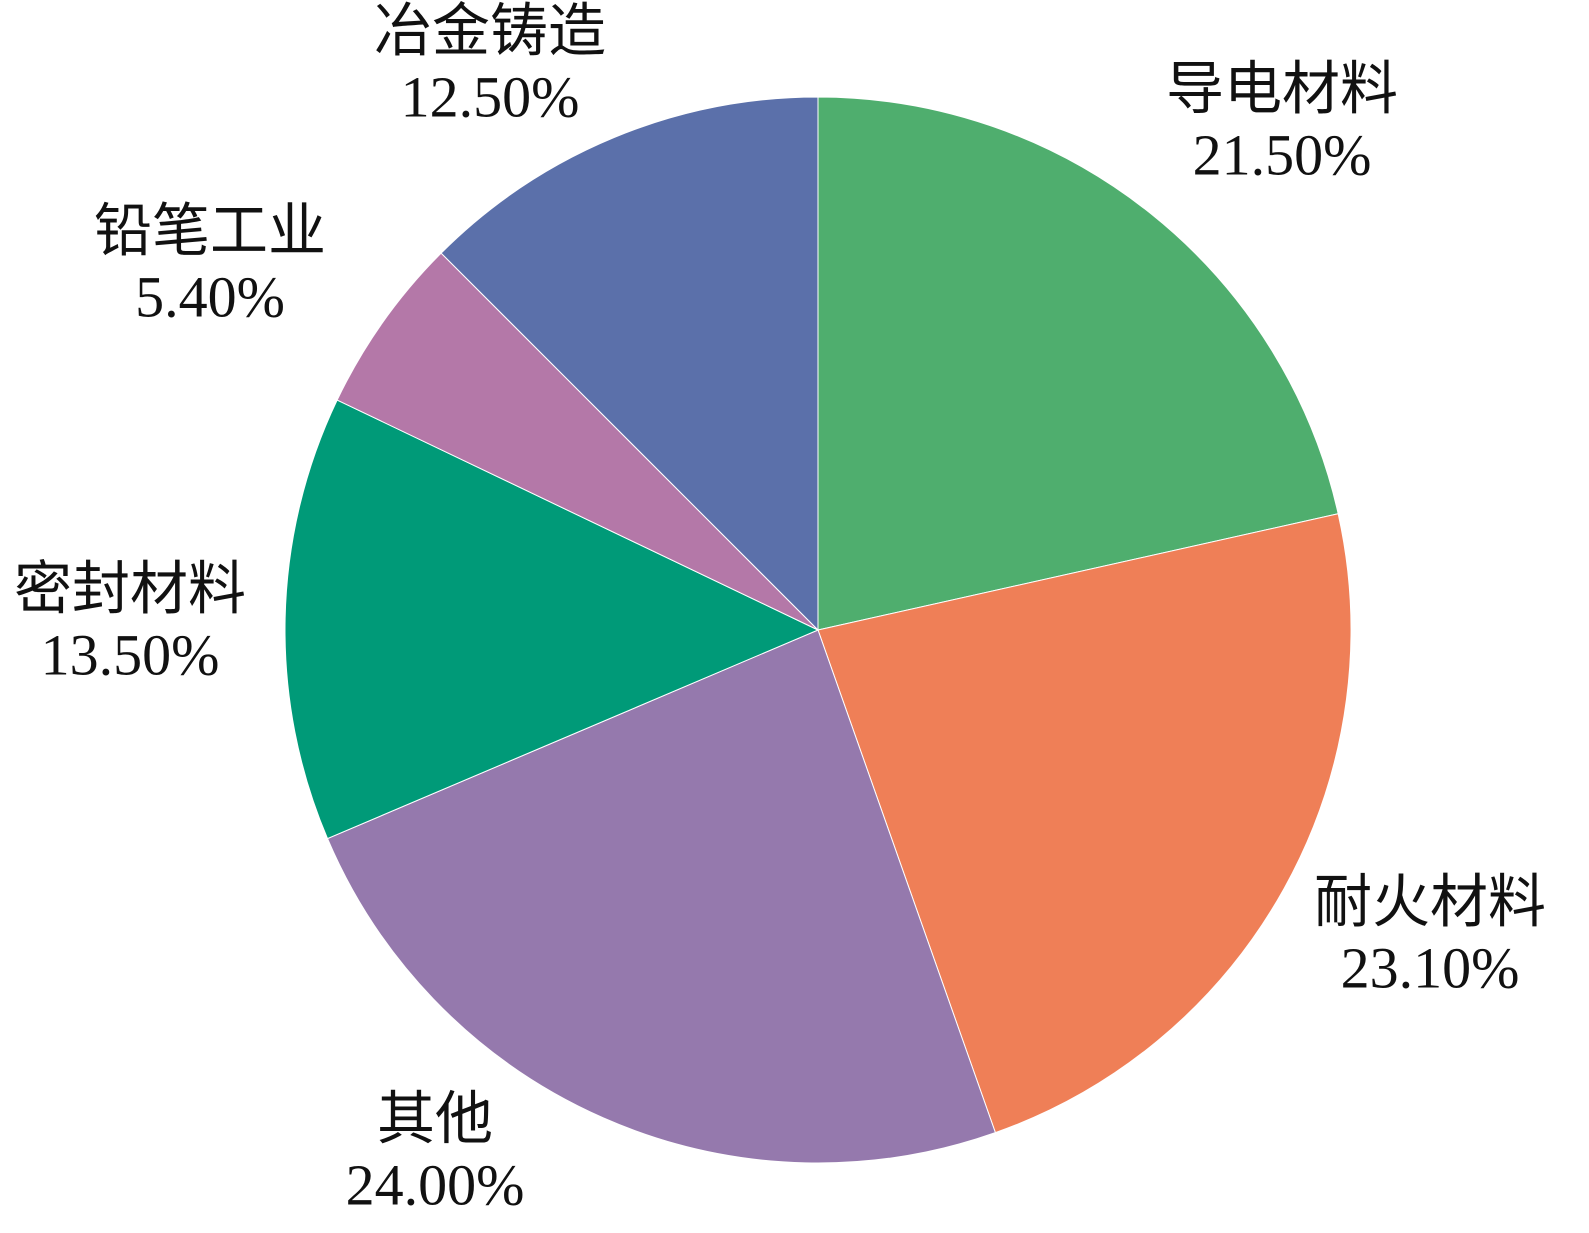 The width and height of the screenshot is (1589, 1233). What do you see at coordinates (210, 230) in the screenshot?
I see `slice-label: 铅笔工业` at bounding box center [210, 230].